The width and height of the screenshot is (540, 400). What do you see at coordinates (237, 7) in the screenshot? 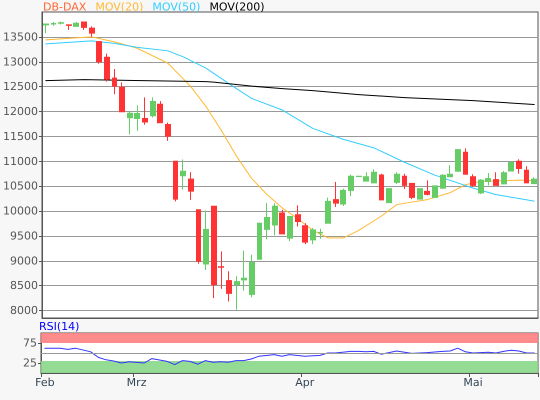
I see `text: MOV(200)` at bounding box center [237, 7].